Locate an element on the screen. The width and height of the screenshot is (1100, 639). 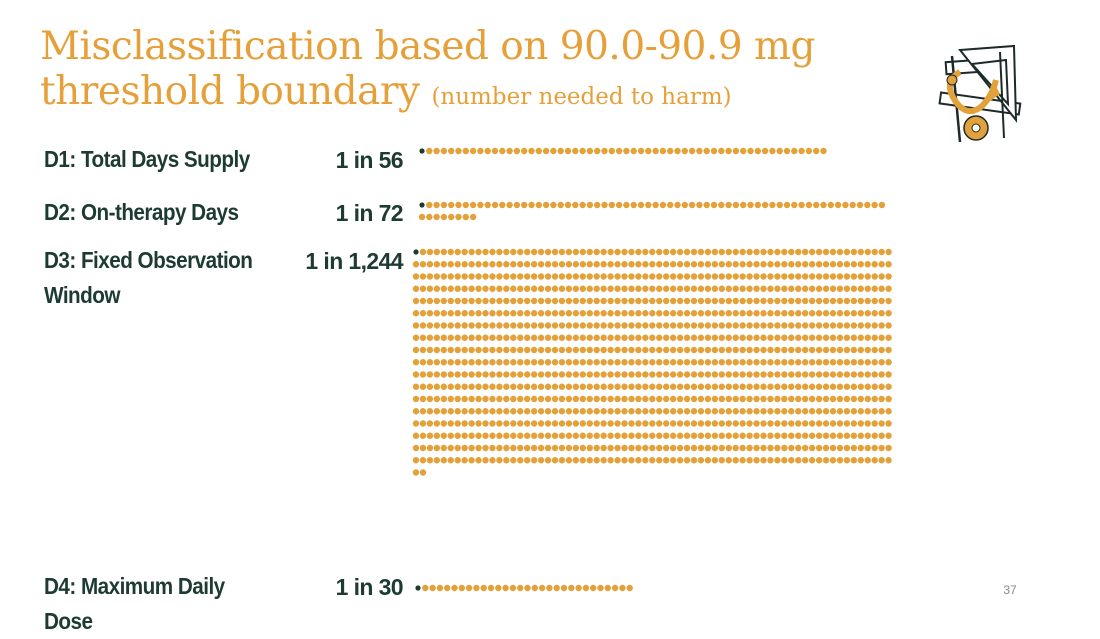
row-ratio-d1: 1 in 56 is located at coordinates (369, 160).